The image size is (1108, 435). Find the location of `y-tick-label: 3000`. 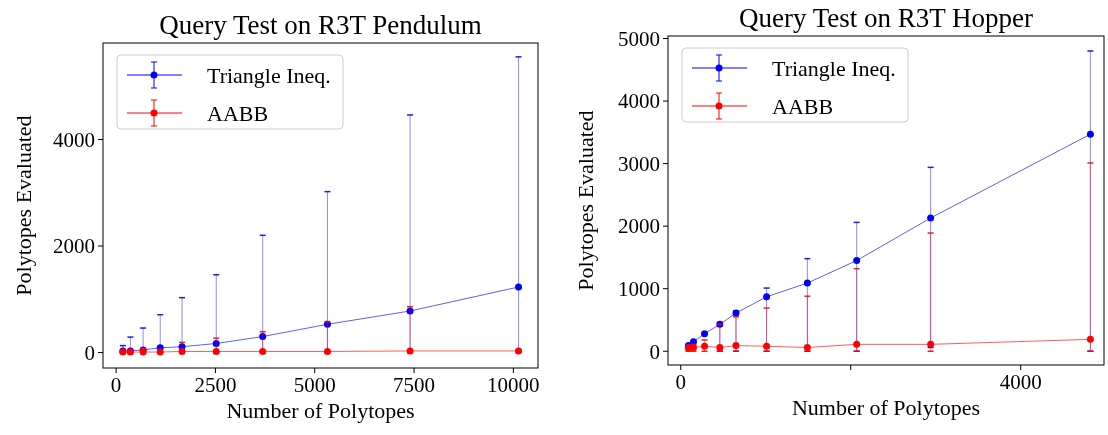

y-tick-label: 3000 is located at coordinates (639, 163).